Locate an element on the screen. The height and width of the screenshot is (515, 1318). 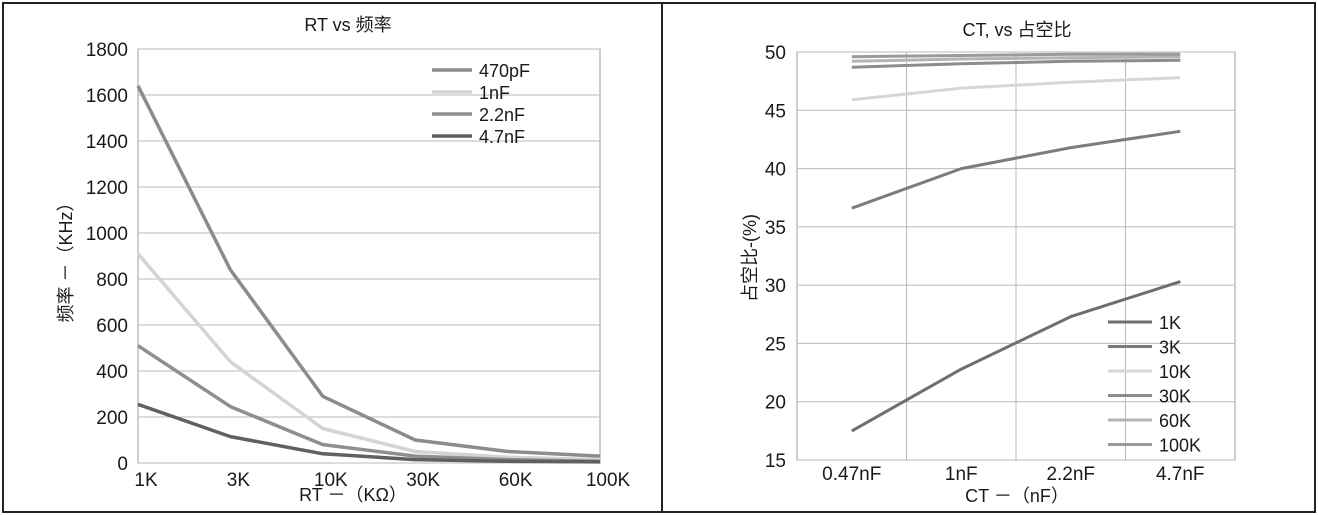
chart2-x-tick-label: 4.7nF is located at coordinates (1180, 474).